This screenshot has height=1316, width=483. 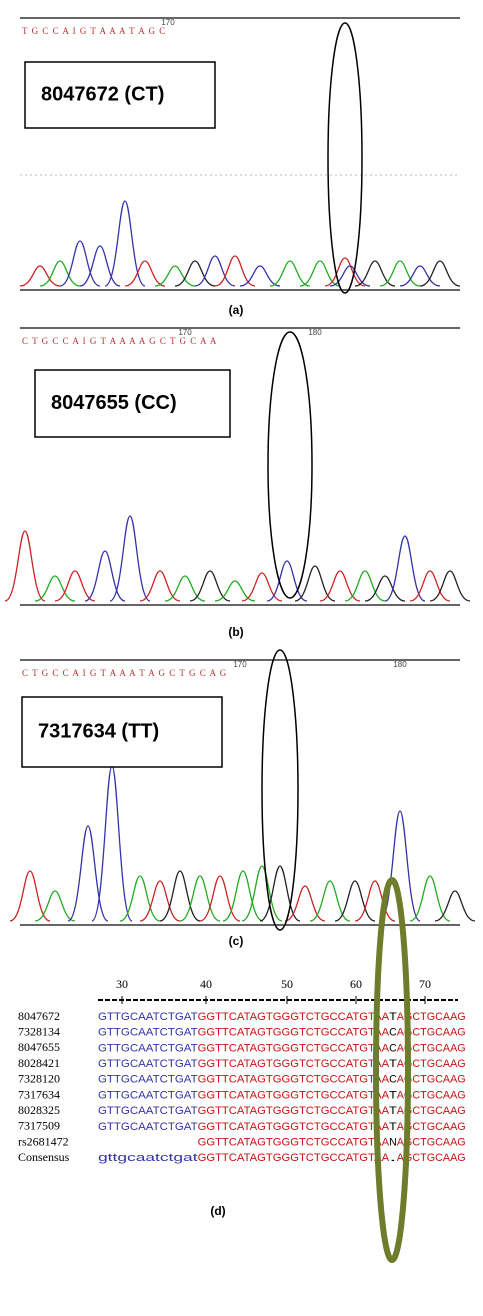 What do you see at coordinates (114, 403) in the screenshot?
I see `sample-label: 8047655 (CC)` at bounding box center [114, 403].